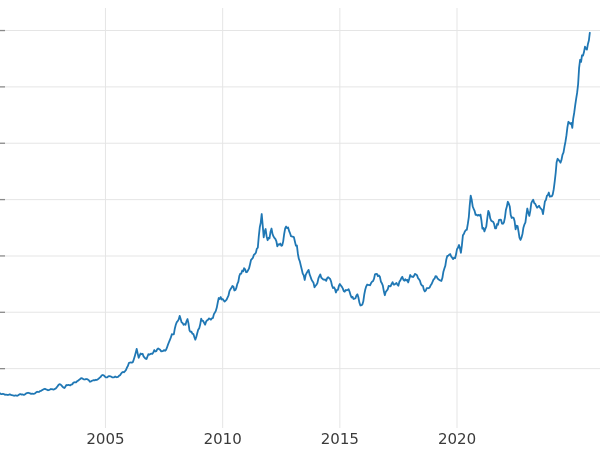 The width and height of the screenshot is (600, 450). Describe the element at coordinates (223, 439) in the screenshot. I see `x-tick-label: 2010` at that location.